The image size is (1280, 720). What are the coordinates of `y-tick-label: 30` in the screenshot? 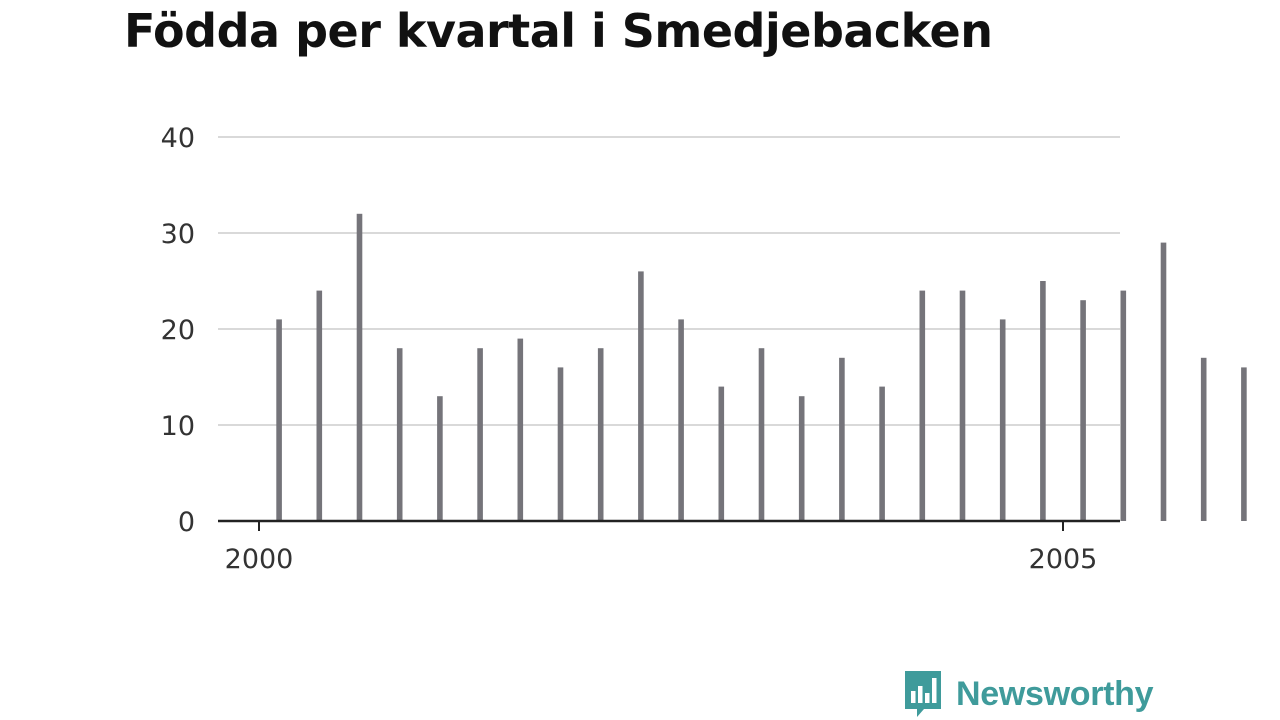 It's located at (178, 234).